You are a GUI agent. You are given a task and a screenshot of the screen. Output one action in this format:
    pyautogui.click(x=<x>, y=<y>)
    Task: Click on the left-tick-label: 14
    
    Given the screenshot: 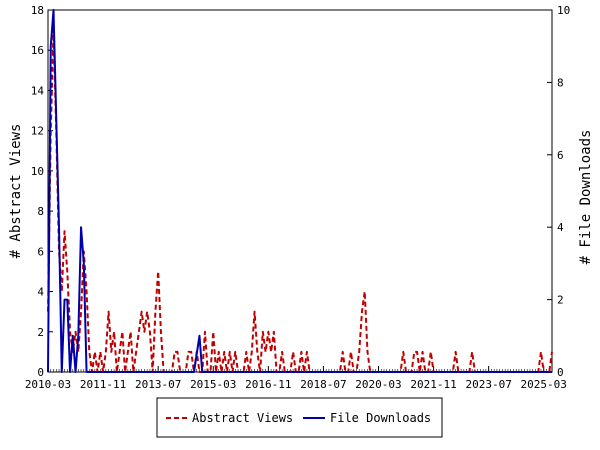 What is the action you would take?
    pyautogui.click(x=38, y=90)
    